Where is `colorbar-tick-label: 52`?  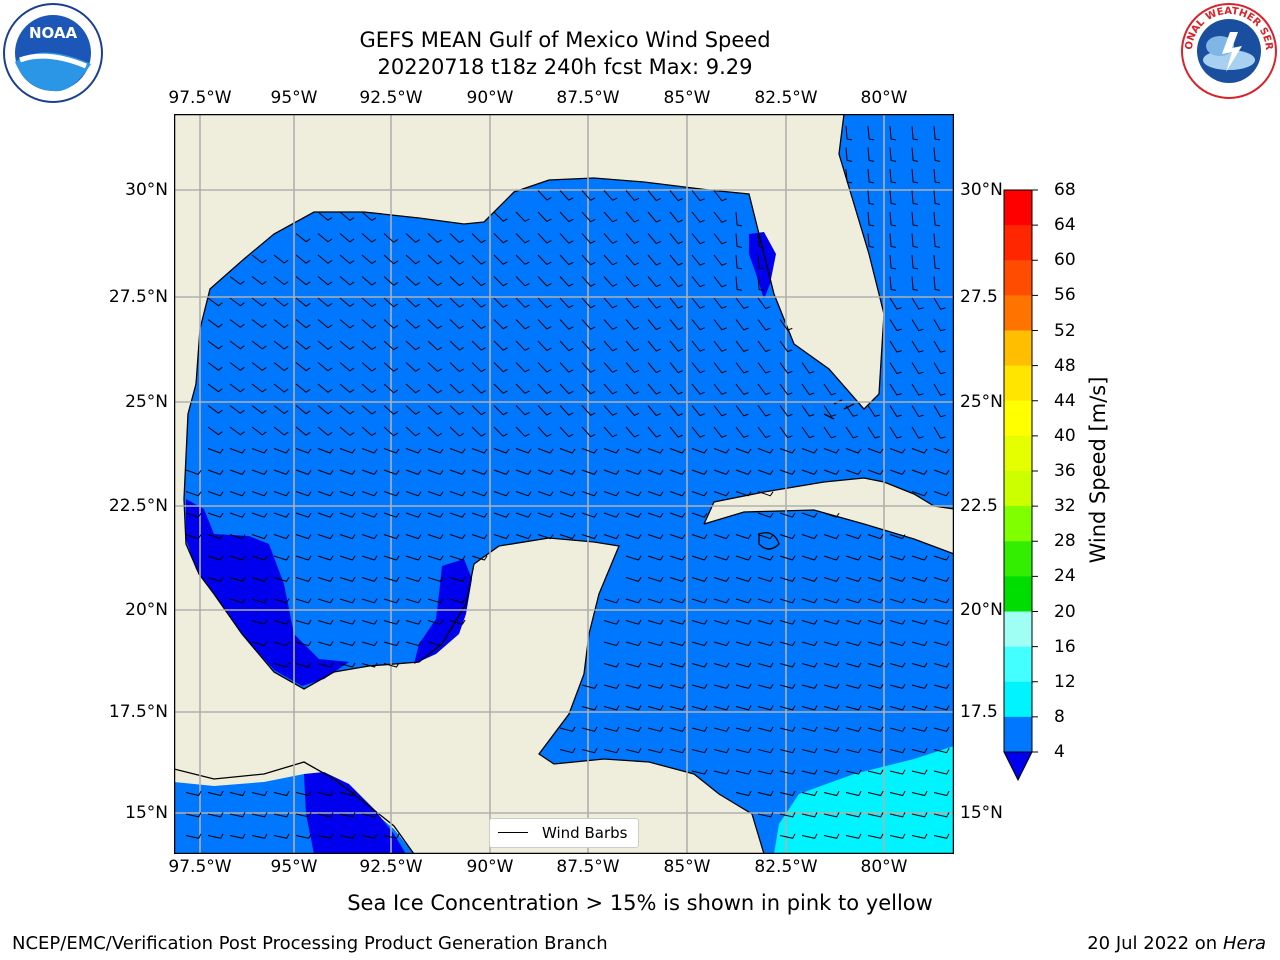 colorbar-tick-label: 52 is located at coordinates (1065, 330).